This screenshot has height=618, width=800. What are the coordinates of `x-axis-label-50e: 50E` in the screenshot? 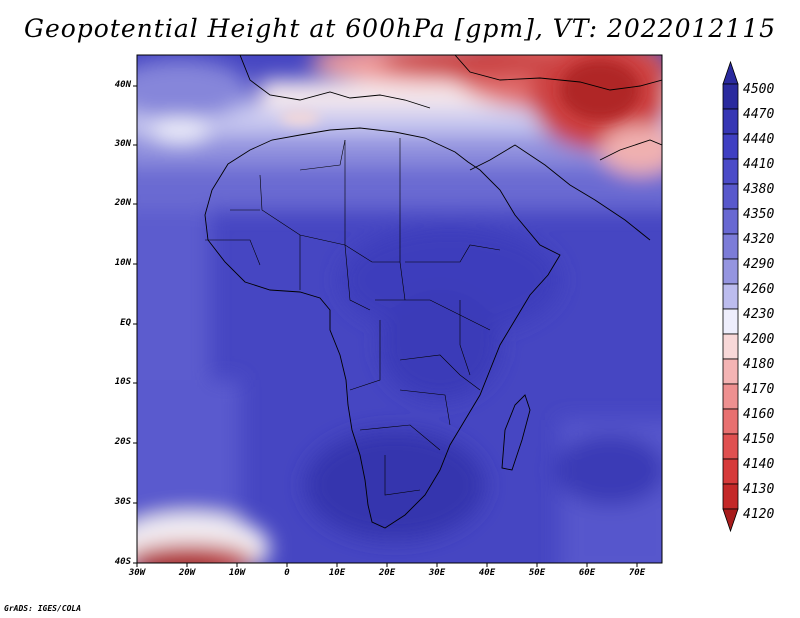 It's located at (537, 573).